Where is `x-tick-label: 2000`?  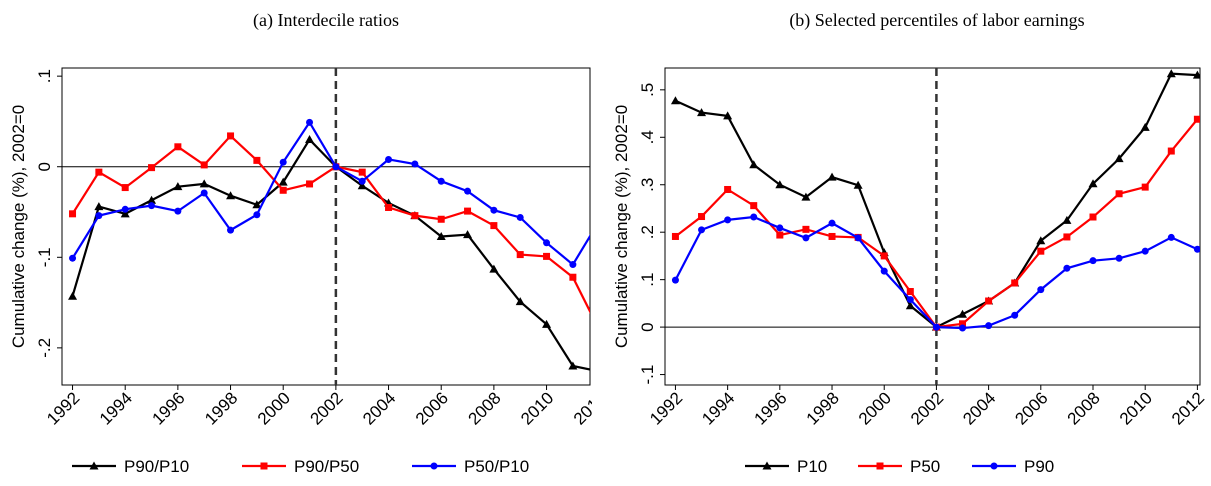
x-tick-label: 2000 is located at coordinates (274, 408).